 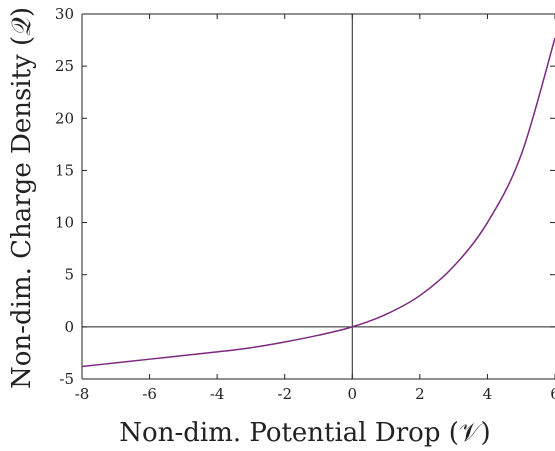 I want to click on x-axis-title: Non-dim. Potential Drop (𝒱), so click(x=304, y=433).